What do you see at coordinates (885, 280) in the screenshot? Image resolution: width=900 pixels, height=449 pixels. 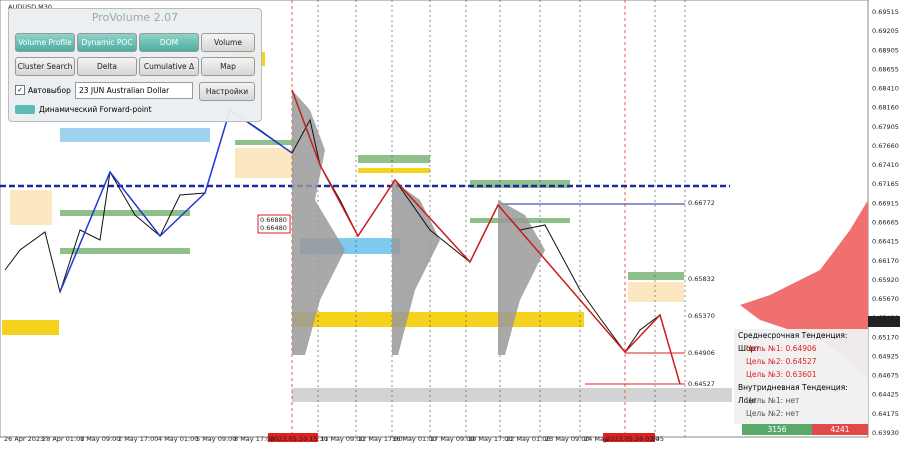 I see `price-label: 0.65920` at bounding box center [885, 280].